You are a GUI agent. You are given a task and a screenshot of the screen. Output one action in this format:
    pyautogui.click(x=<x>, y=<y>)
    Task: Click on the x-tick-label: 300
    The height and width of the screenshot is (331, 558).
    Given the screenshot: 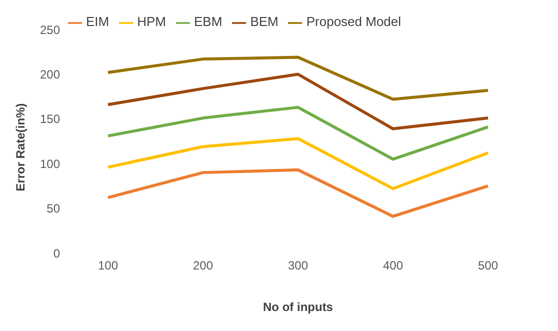 What is the action you would take?
    pyautogui.click(x=298, y=265)
    